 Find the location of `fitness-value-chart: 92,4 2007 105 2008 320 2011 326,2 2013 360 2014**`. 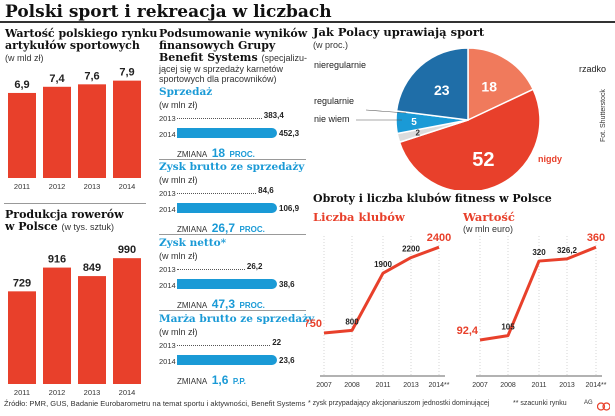

fitness-value-chart: 92,4 2007 105 2008 320 2011 326,2 2013 360 2014** is located at coordinates (532, 310).